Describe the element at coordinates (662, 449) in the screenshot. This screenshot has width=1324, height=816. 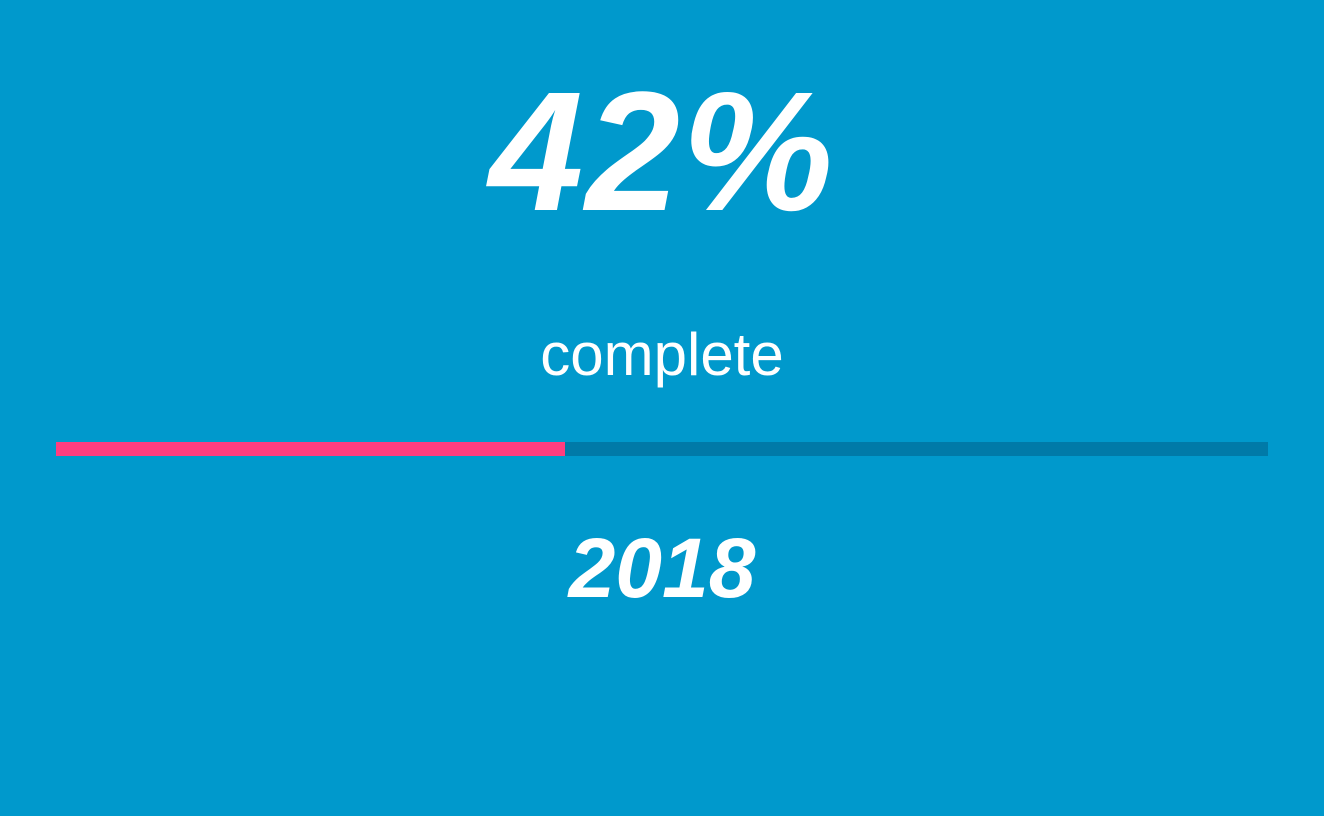
I see `progress-bar-track` at that location.